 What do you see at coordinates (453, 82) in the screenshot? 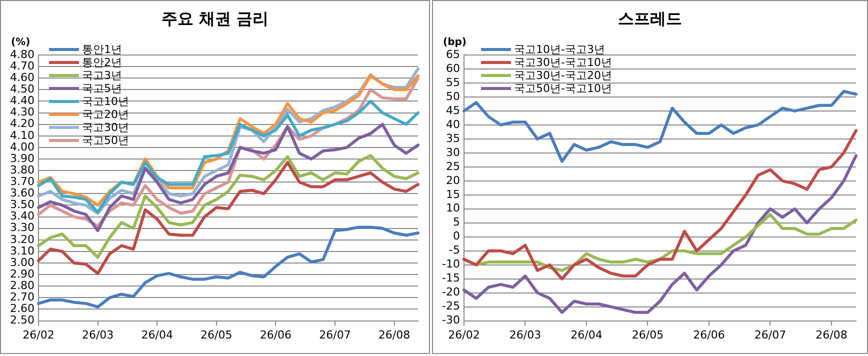
I see `y-tick-label: 55` at bounding box center [453, 82].